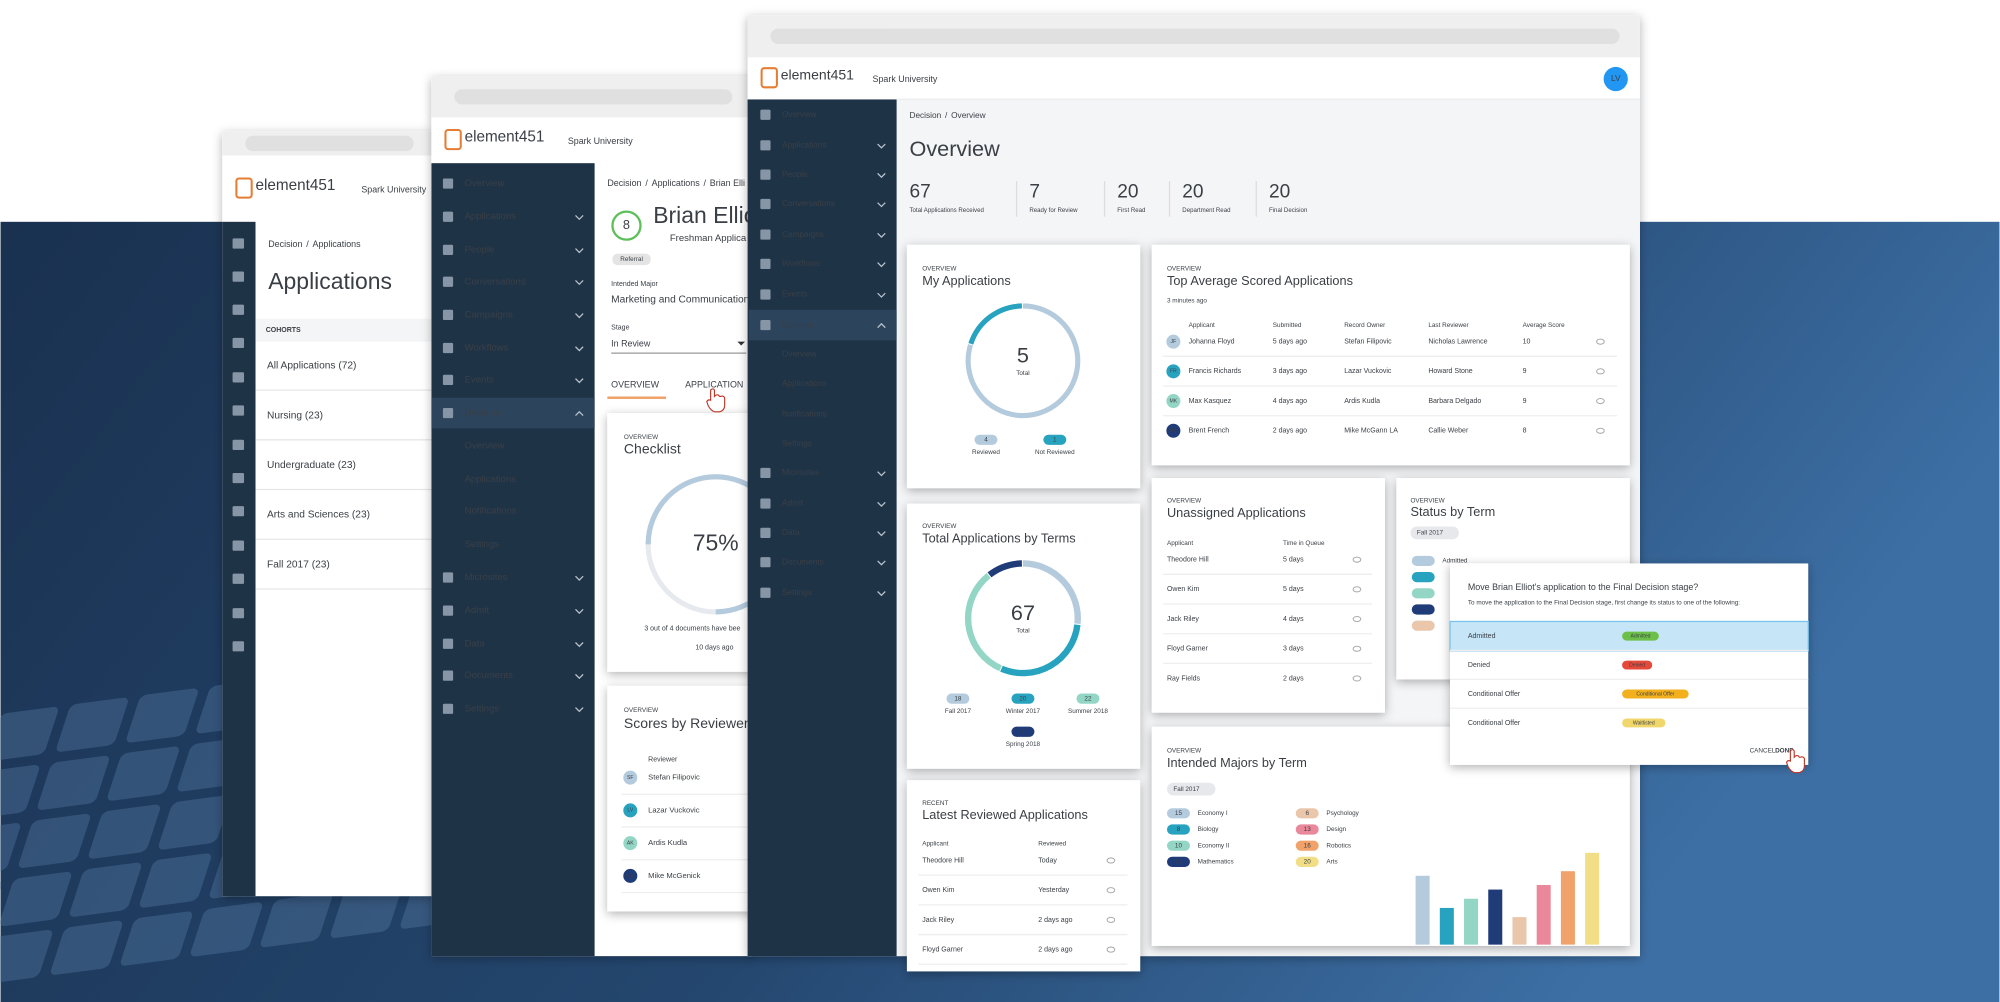 The width and height of the screenshot is (2000, 1002). Describe the element at coordinates (635, 384) in the screenshot. I see `tab: OVERVIEW` at that location.